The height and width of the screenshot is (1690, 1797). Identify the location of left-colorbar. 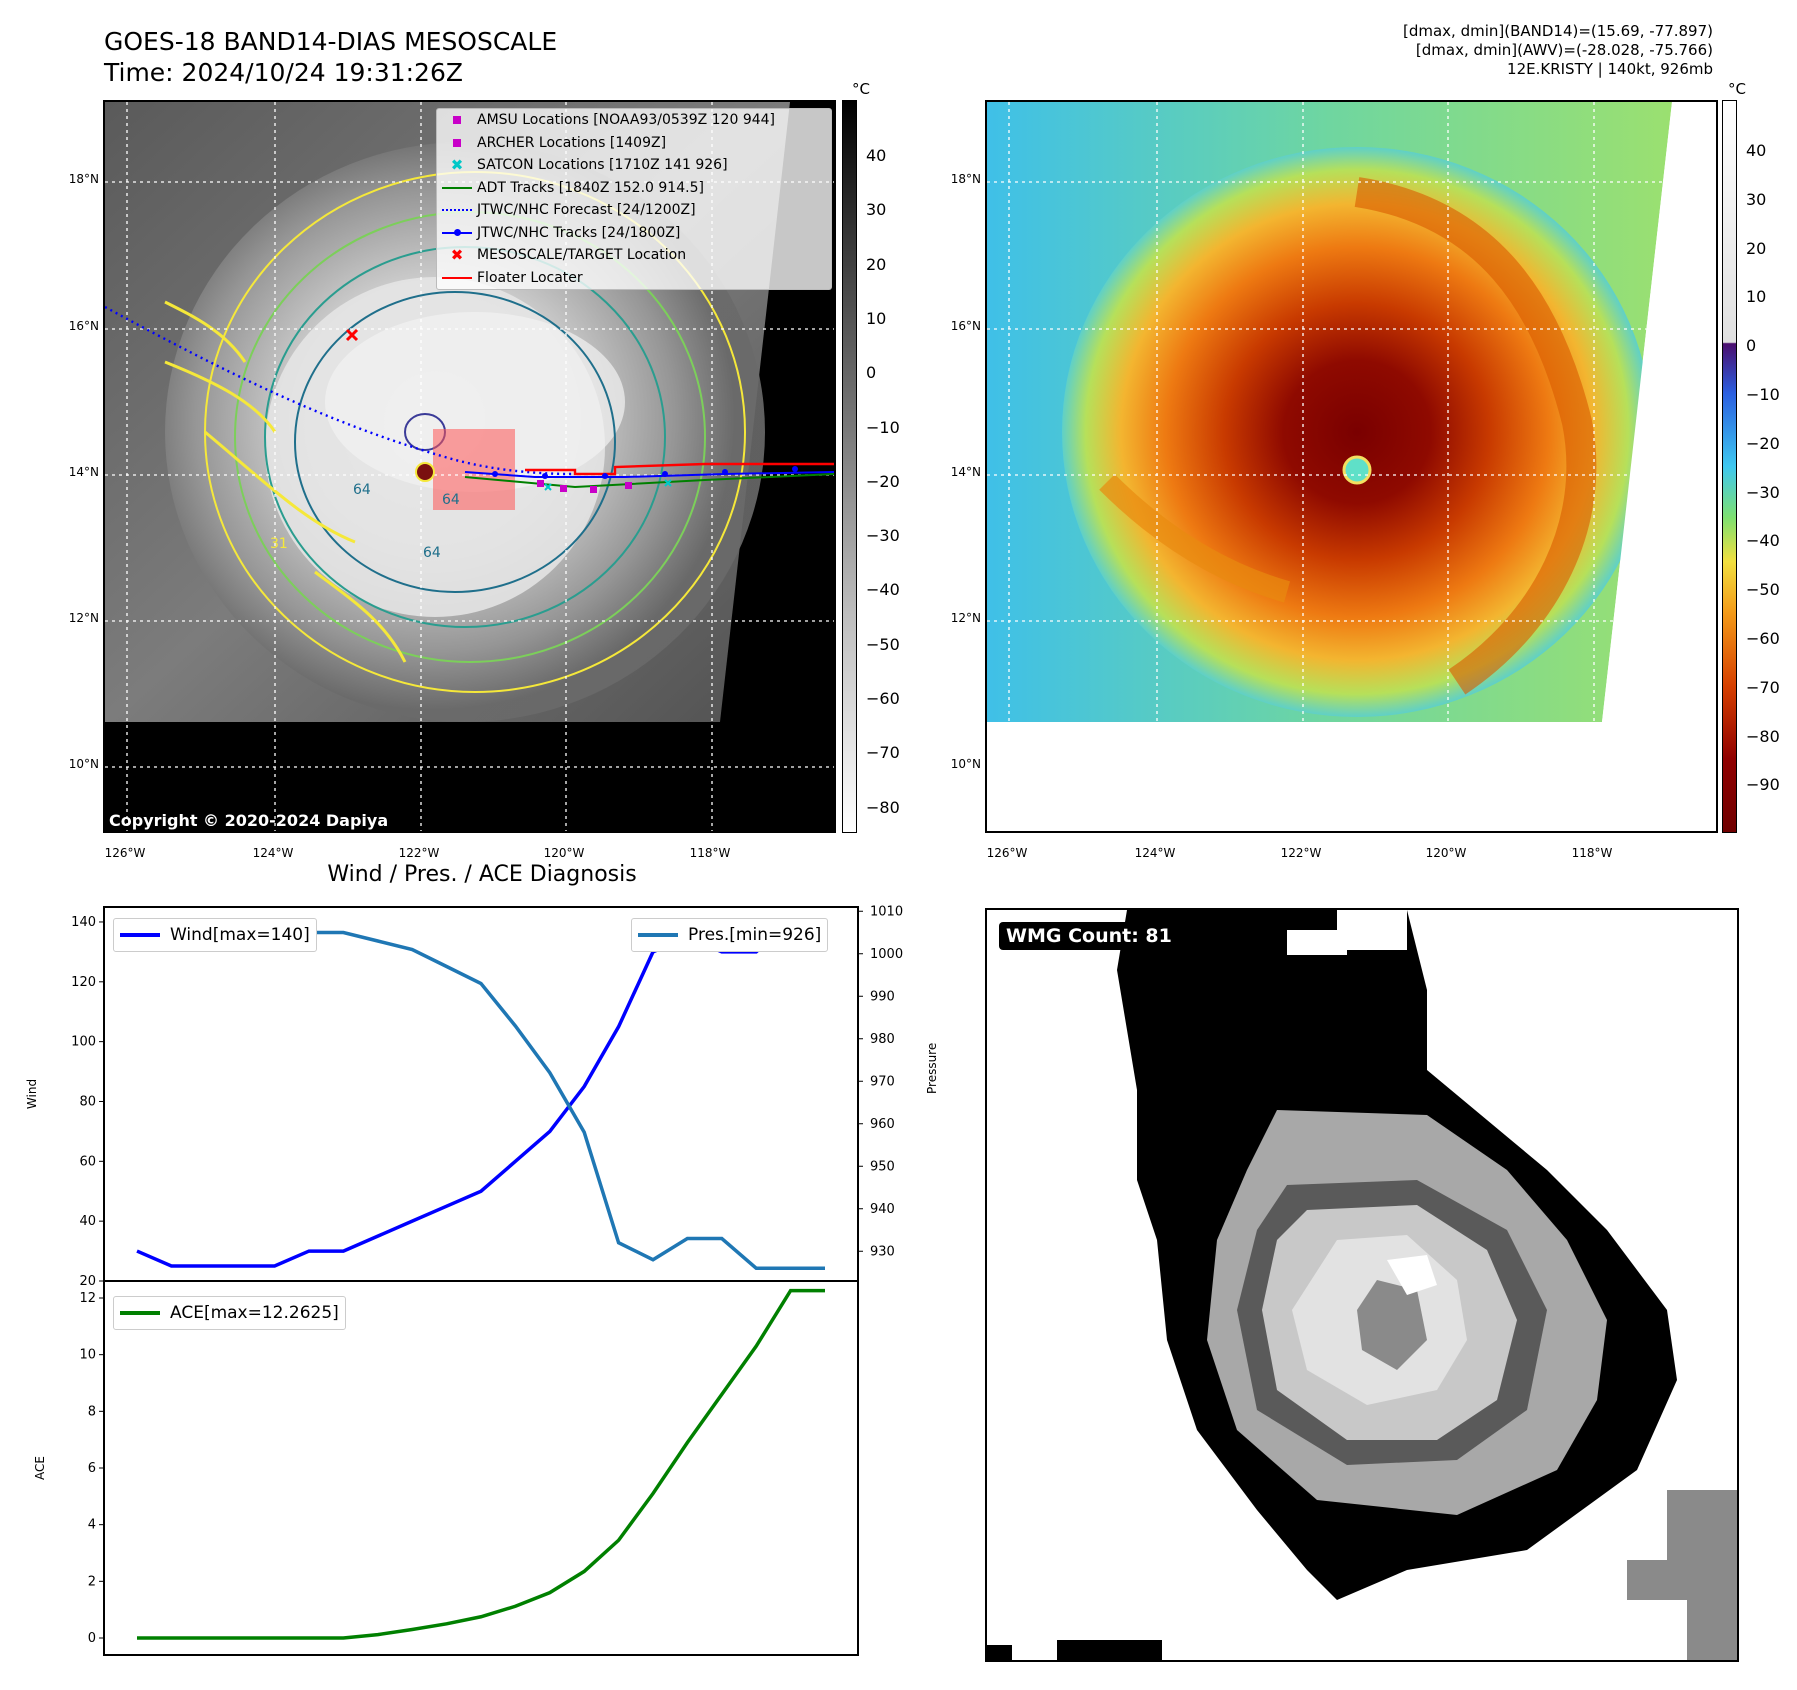
(849, 466).